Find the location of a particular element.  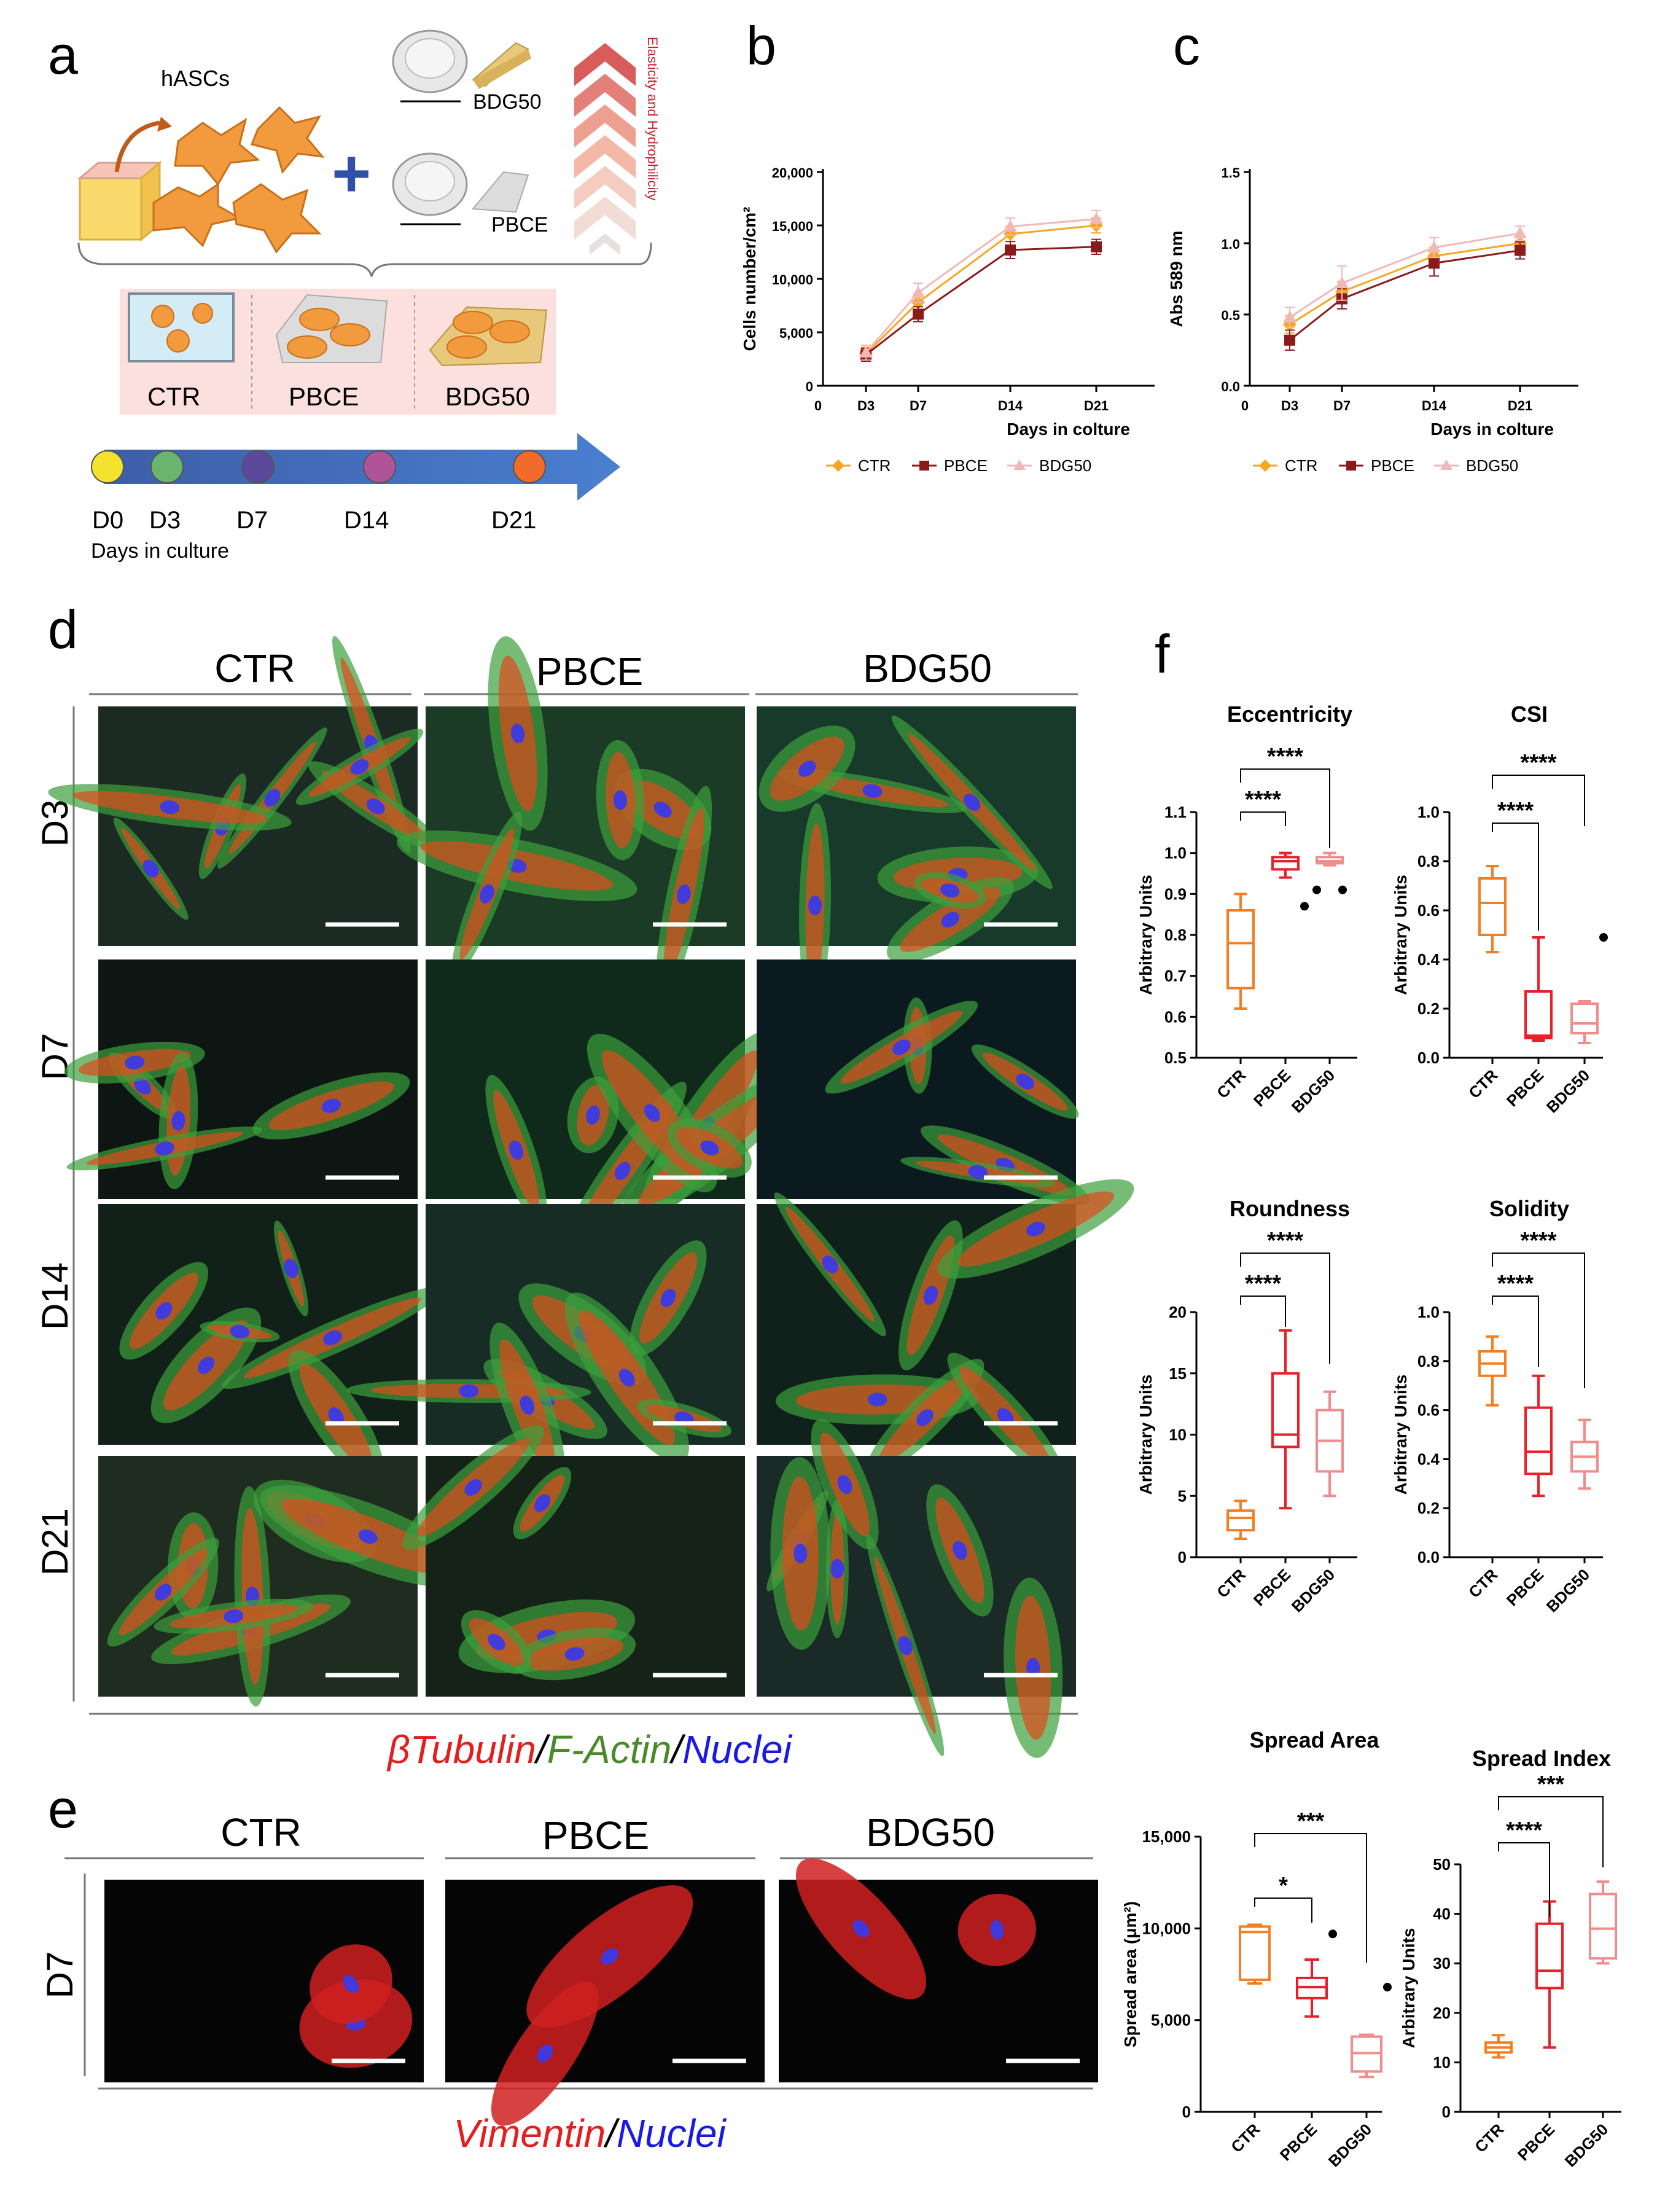

group-label-pbce: PBCE is located at coordinates (324, 397).